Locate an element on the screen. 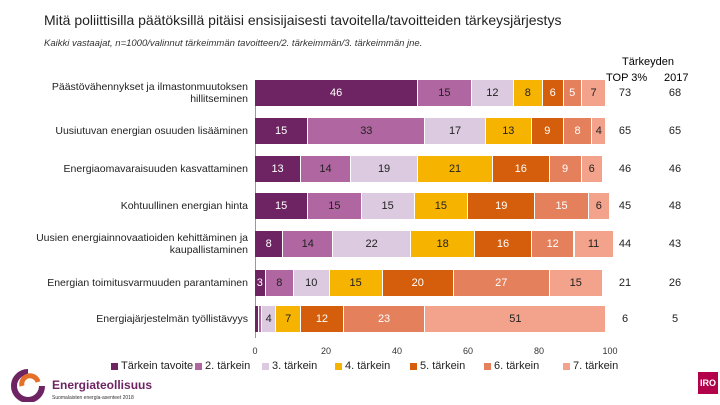 The image size is (720, 405). x-tick-label: 40 is located at coordinates (396, 351).